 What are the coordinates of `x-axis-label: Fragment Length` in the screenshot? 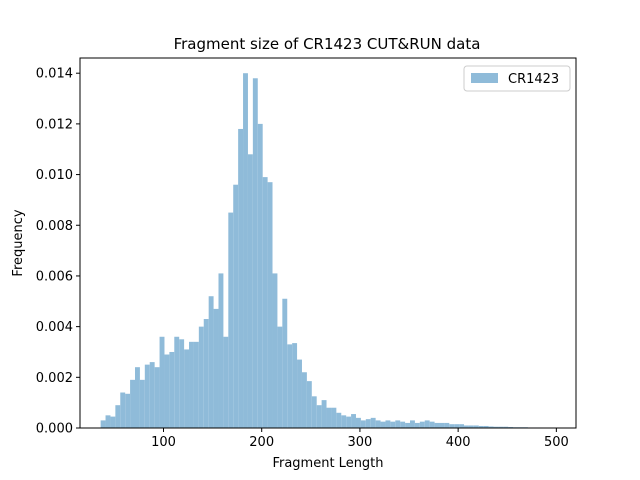 It's located at (327, 463).